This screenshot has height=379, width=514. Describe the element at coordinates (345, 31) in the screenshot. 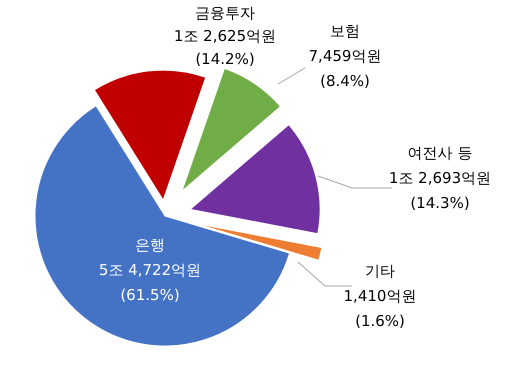

I see `slice-label: 보험` at that location.